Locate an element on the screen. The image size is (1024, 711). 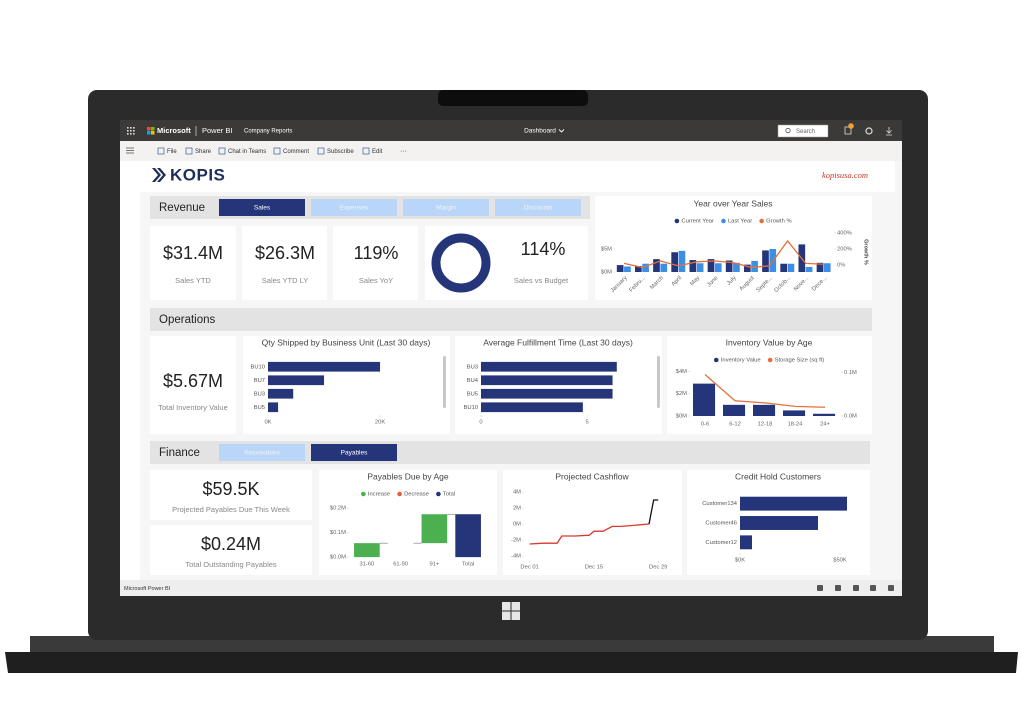
app-launcher is located at coordinates (131, 131).